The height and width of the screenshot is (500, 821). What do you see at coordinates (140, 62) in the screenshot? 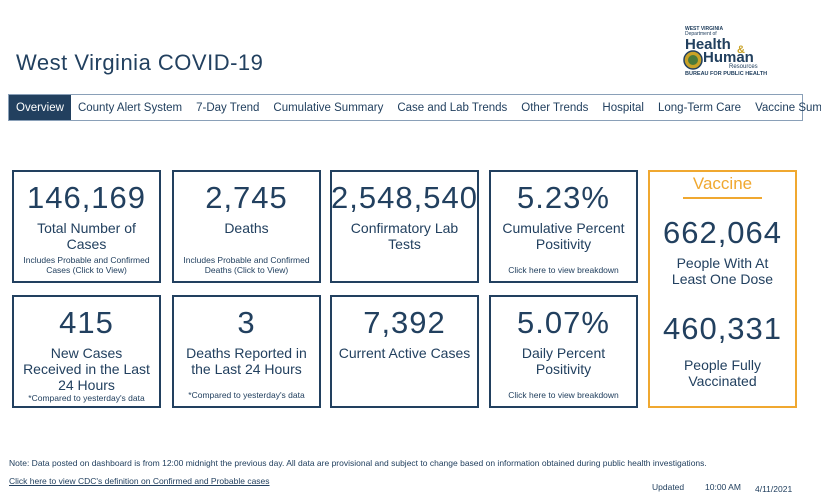
I see `page-title: West Virginia COVID-19` at bounding box center [140, 62].